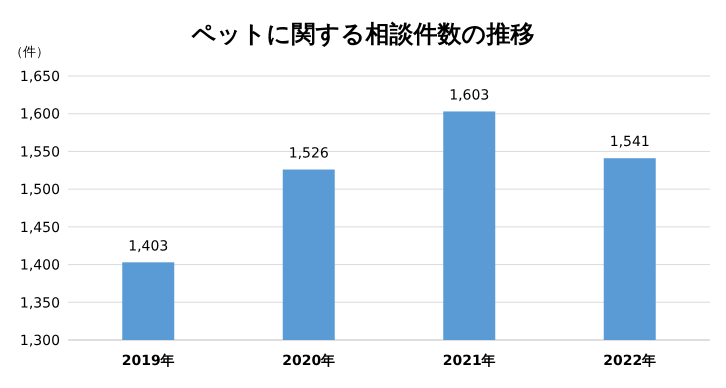 The height and width of the screenshot is (388, 726). Describe the element at coordinates (630, 142) in the screenshot. I see `data-label: 1,541` at that location.